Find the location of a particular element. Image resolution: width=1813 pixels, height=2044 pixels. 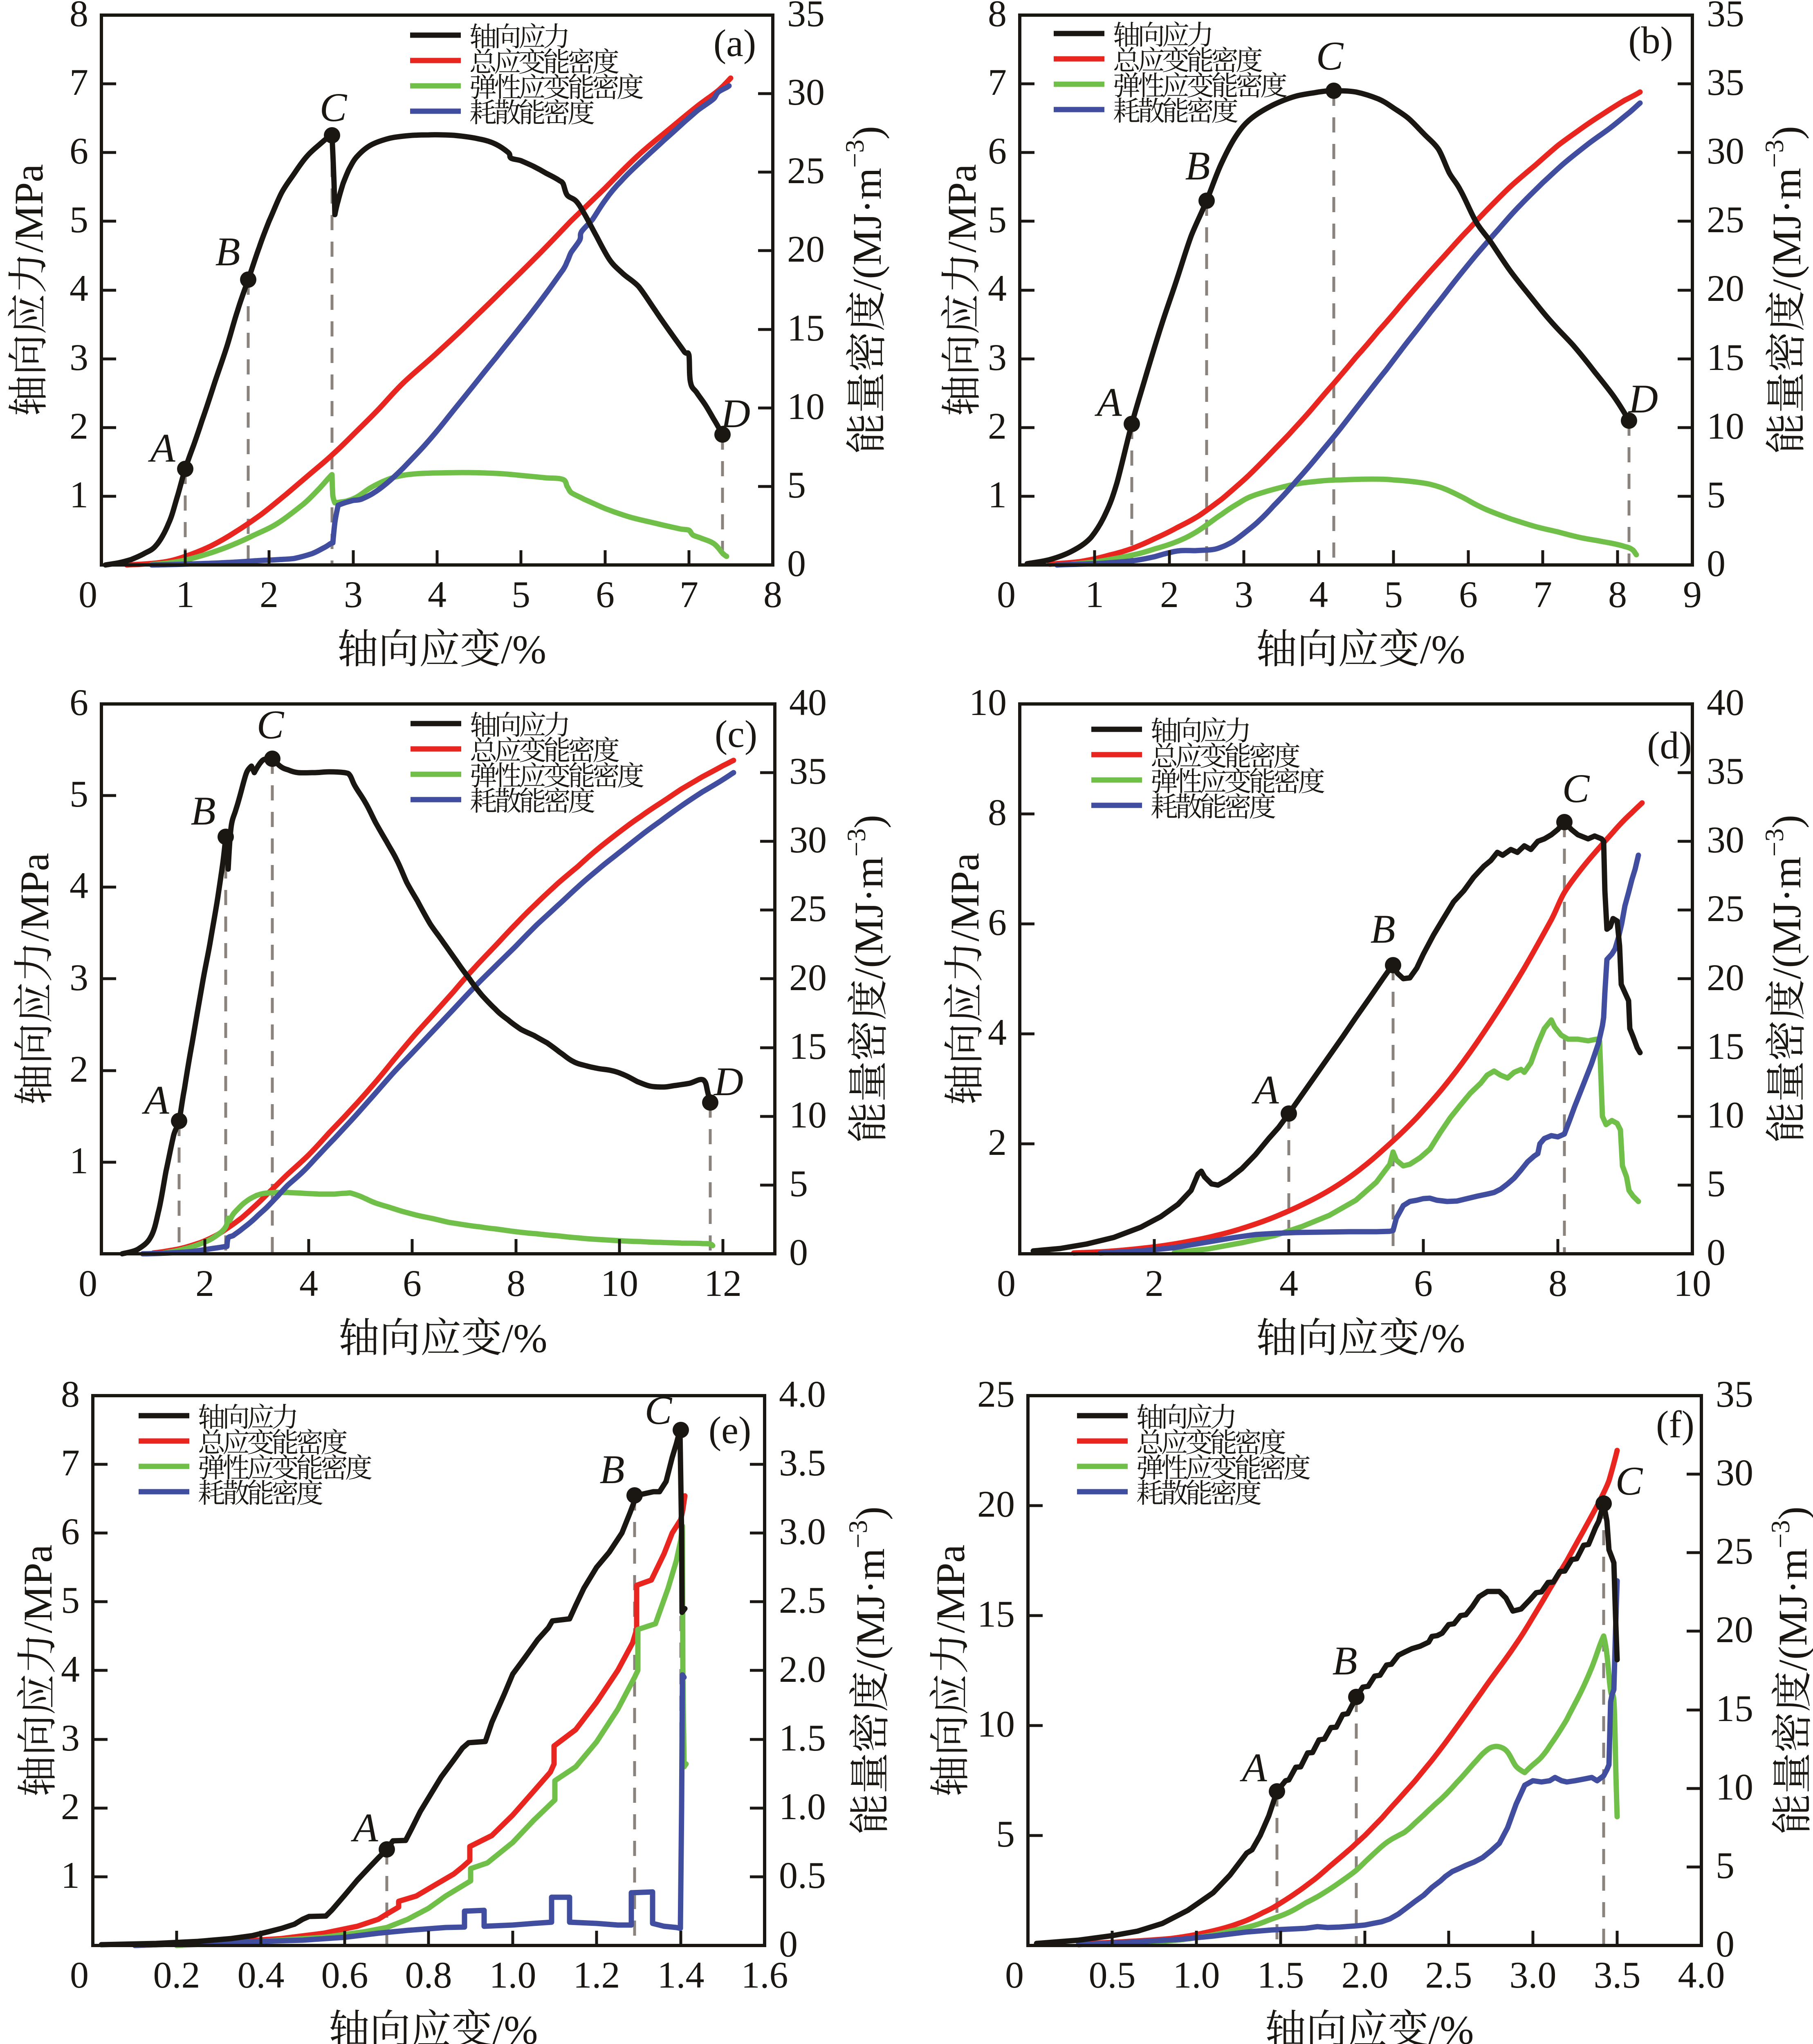

svg-text: 1.6 is located at coordinates (764, 1975).